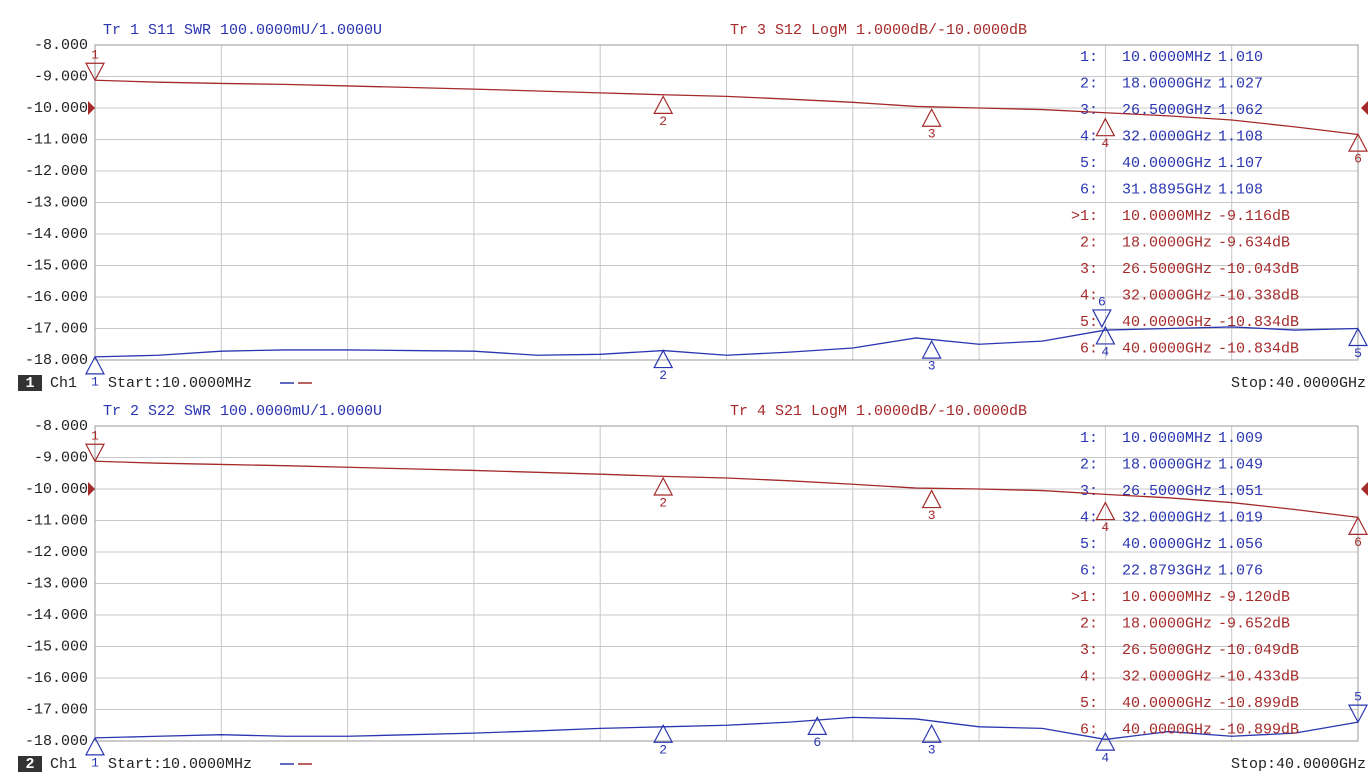  Describe the element at coordinates (1358, 697) in the screenshot. I see `marker-label: 5` at that location.